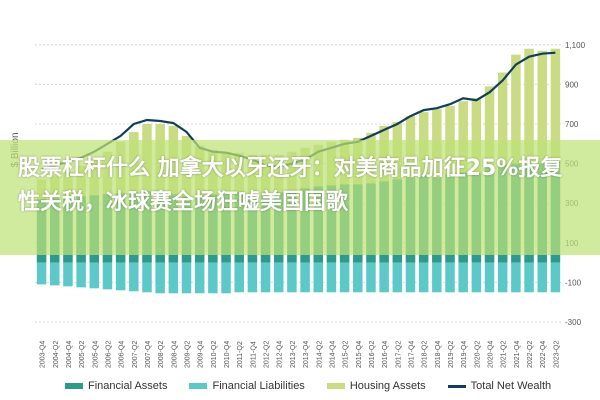 The height and width of the screenshot is (400, 600). I want to click on x-tick-label: 2012-Q2, so click(267, 354).